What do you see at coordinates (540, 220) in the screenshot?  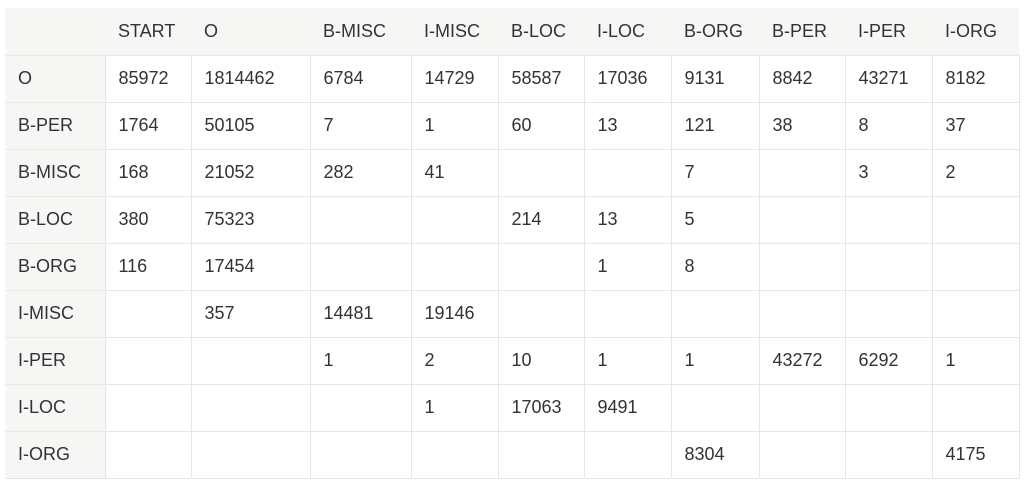 I see `table-cell: 214` at bounding box center [540, 220].